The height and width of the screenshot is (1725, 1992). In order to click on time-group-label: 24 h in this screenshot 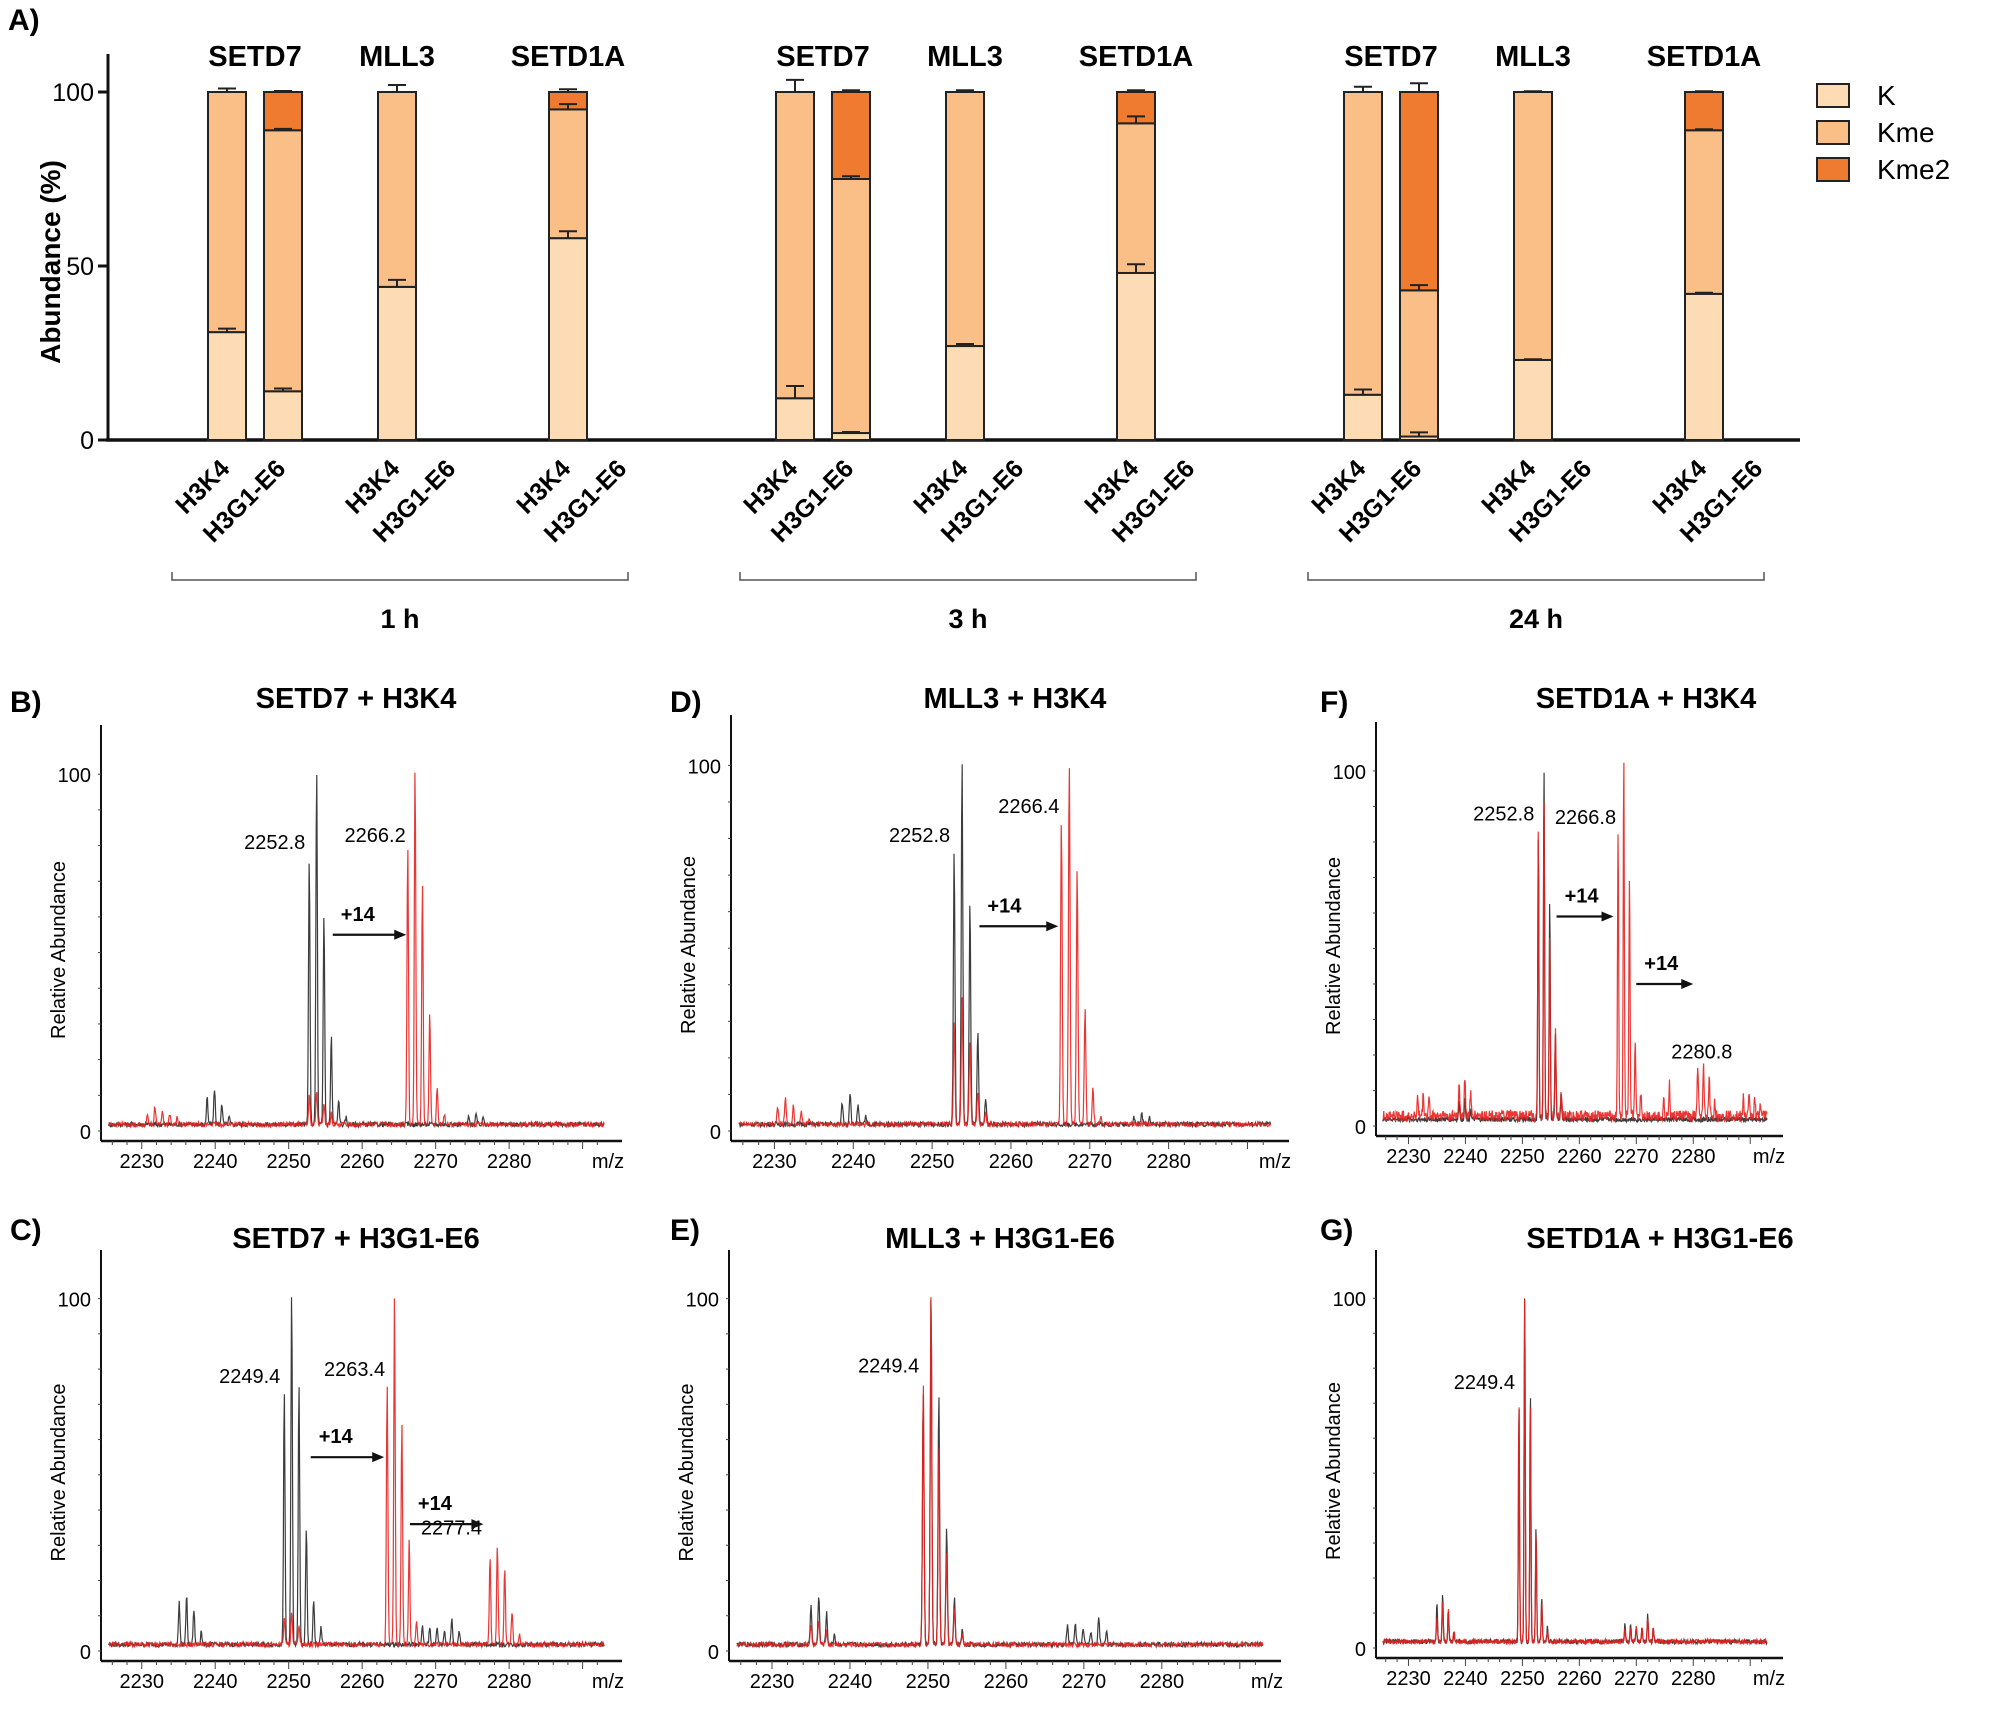, I will do `click(1536, 619)`.